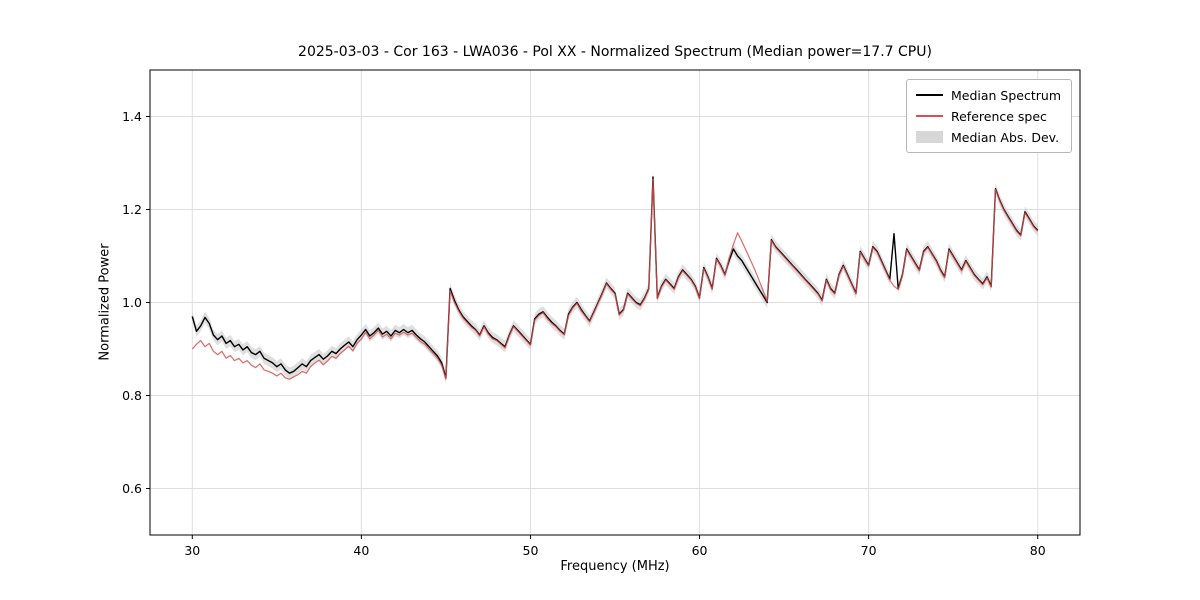 The width and height of the screenshot is (1200, 600). I want to click on y-tick-label: 1.0, so click(132, 302).